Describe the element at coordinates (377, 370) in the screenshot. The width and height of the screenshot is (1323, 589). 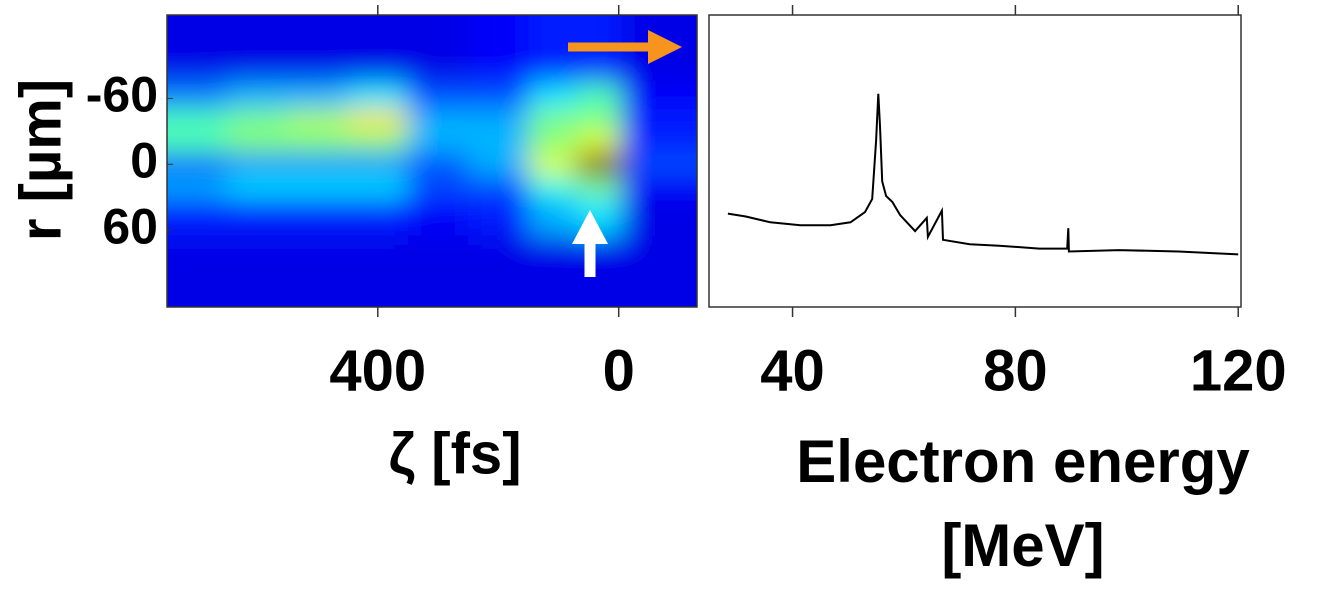
I see `x-tick-label: 400` at that location.